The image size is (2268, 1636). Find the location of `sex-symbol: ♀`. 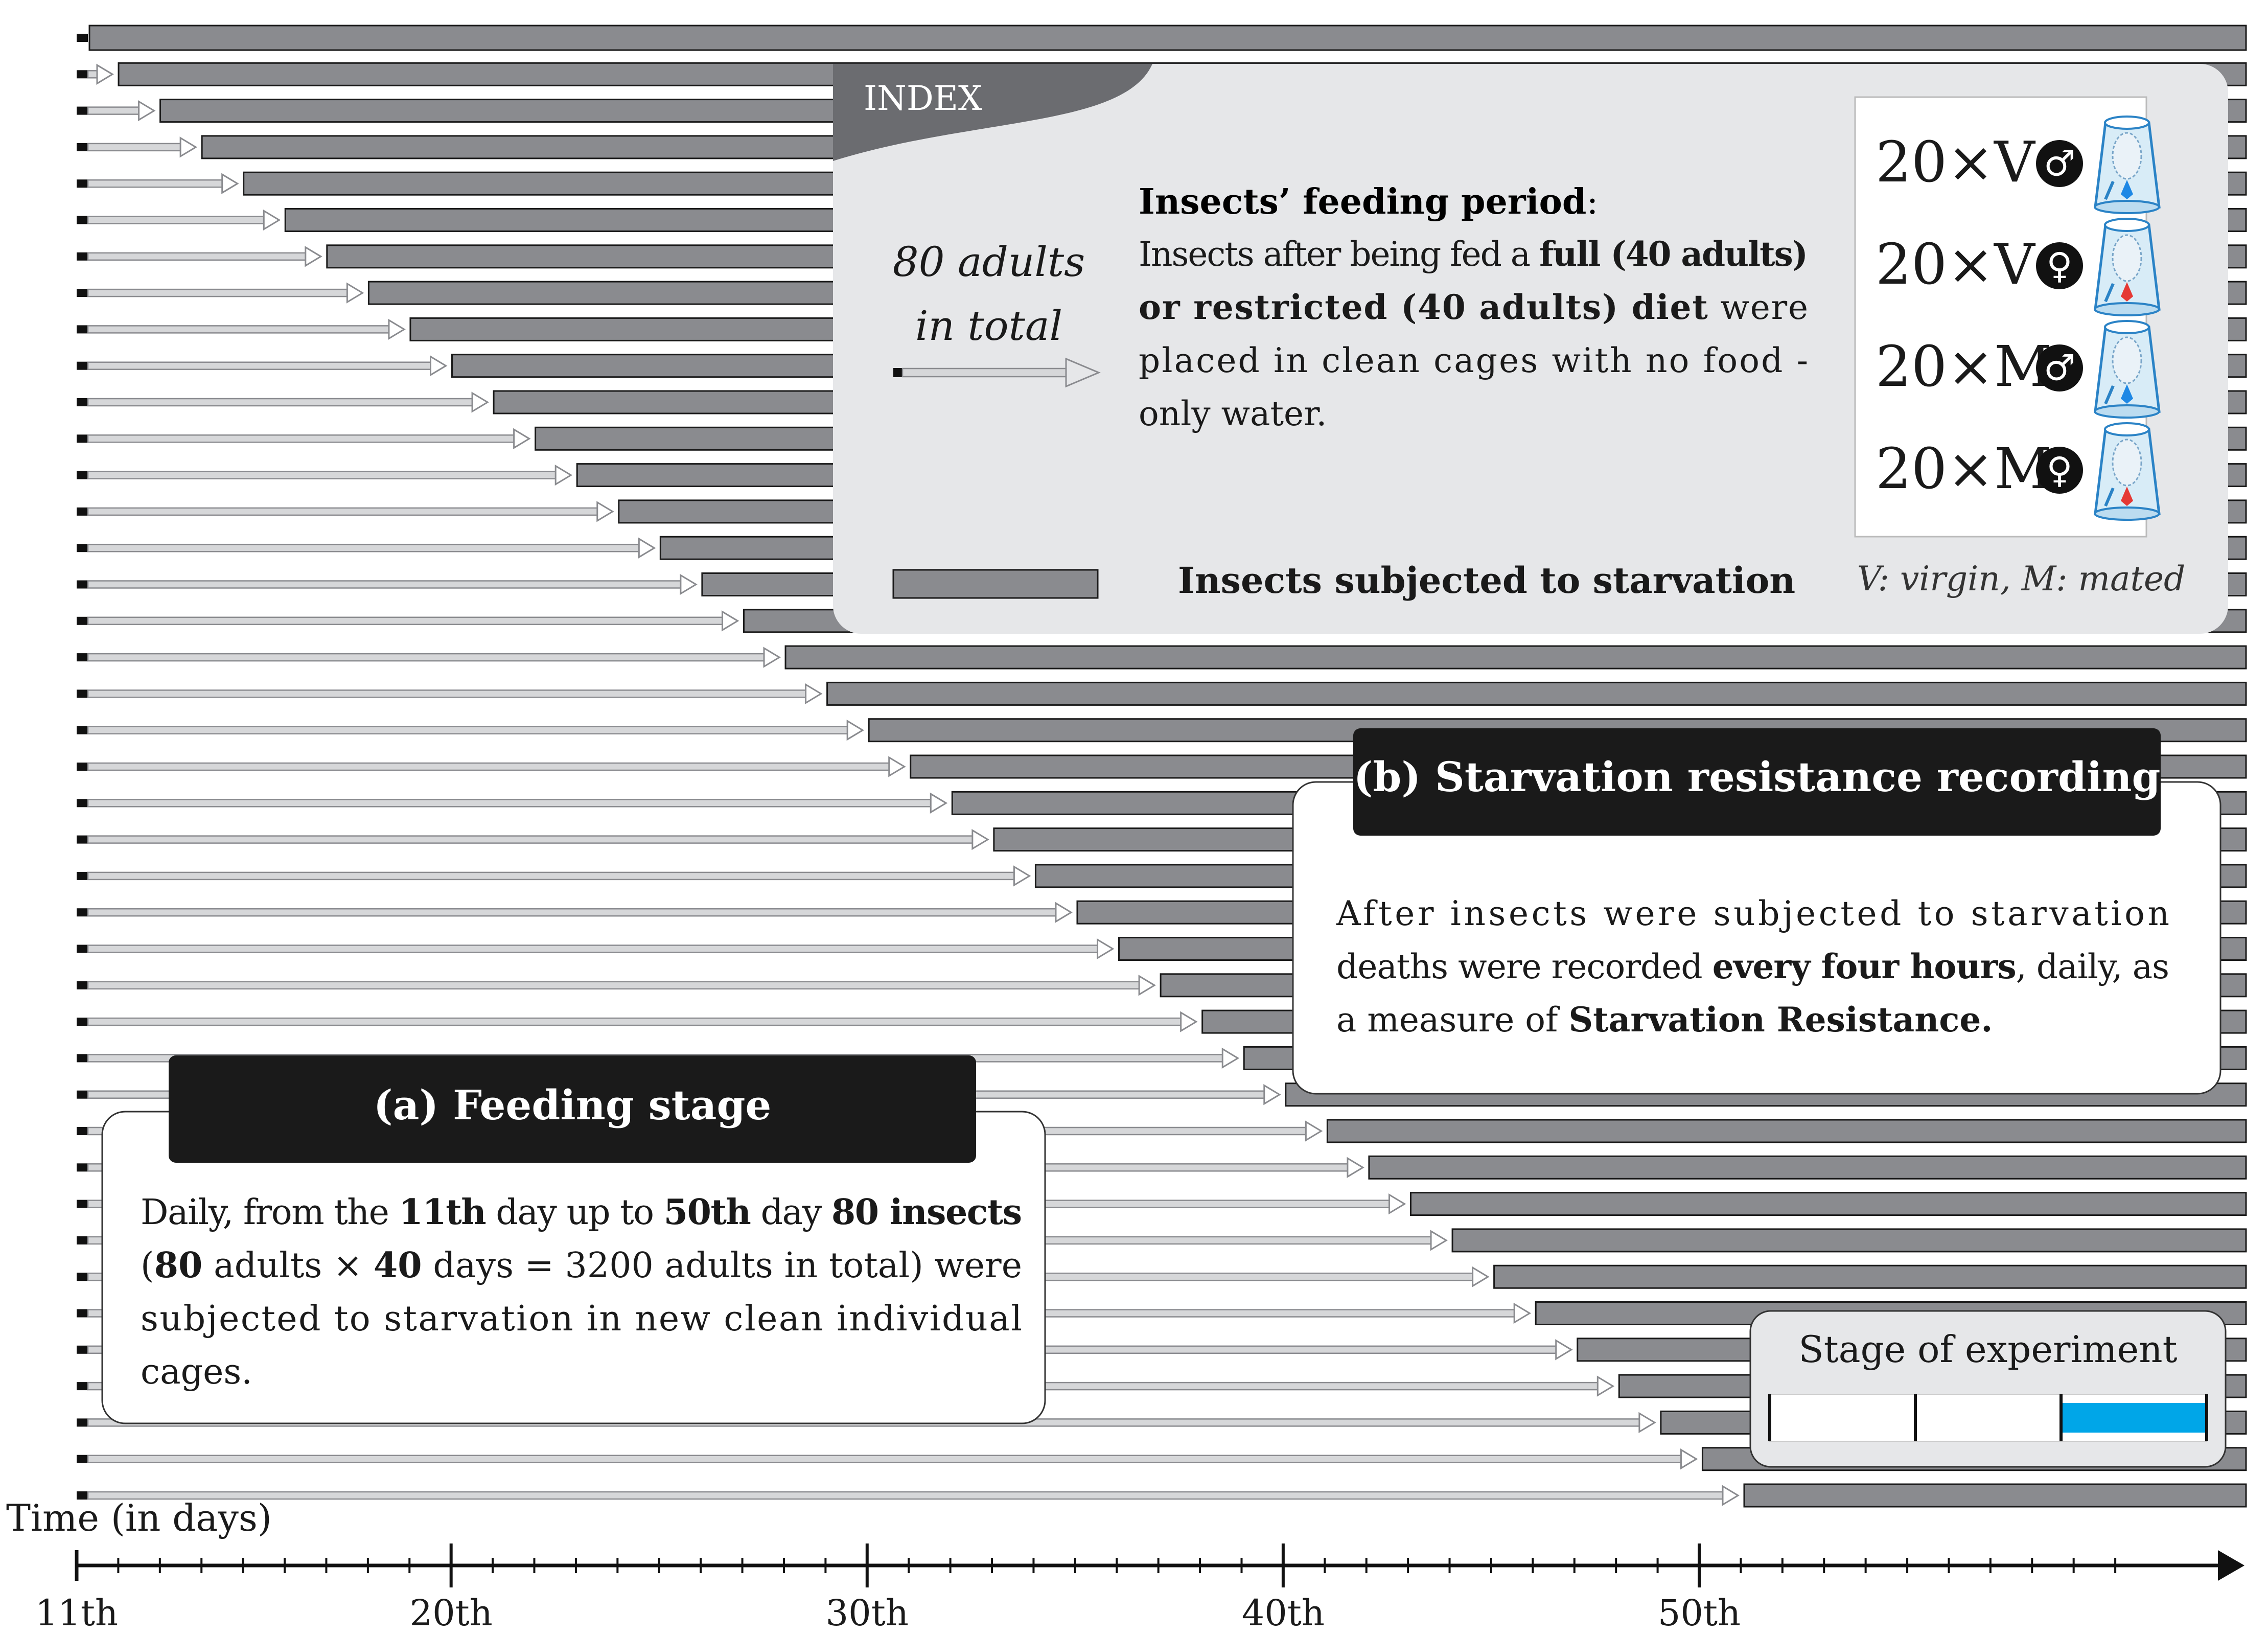

sex-symbol: ♀ is located at coordinates (2059, 470).